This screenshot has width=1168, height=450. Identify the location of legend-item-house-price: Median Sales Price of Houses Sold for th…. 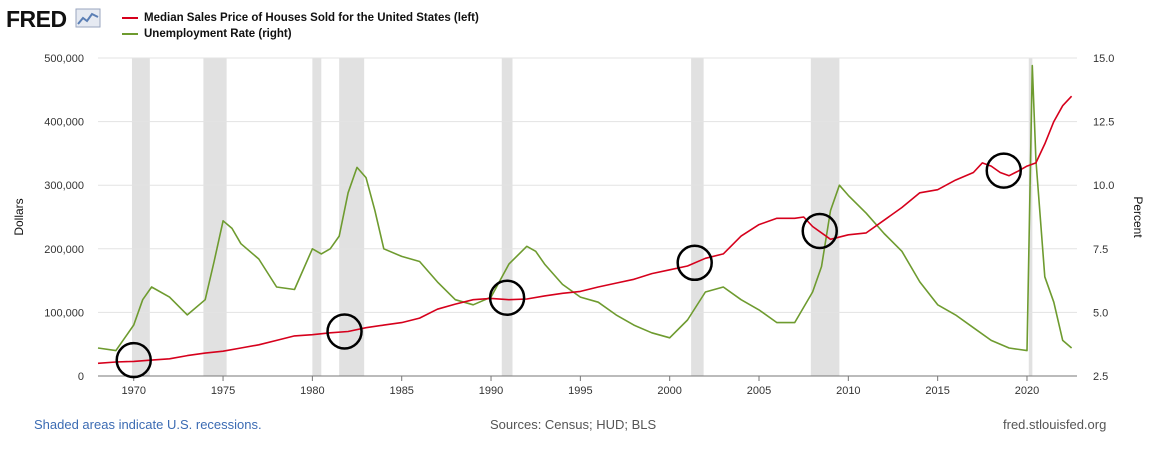
(300, 18).